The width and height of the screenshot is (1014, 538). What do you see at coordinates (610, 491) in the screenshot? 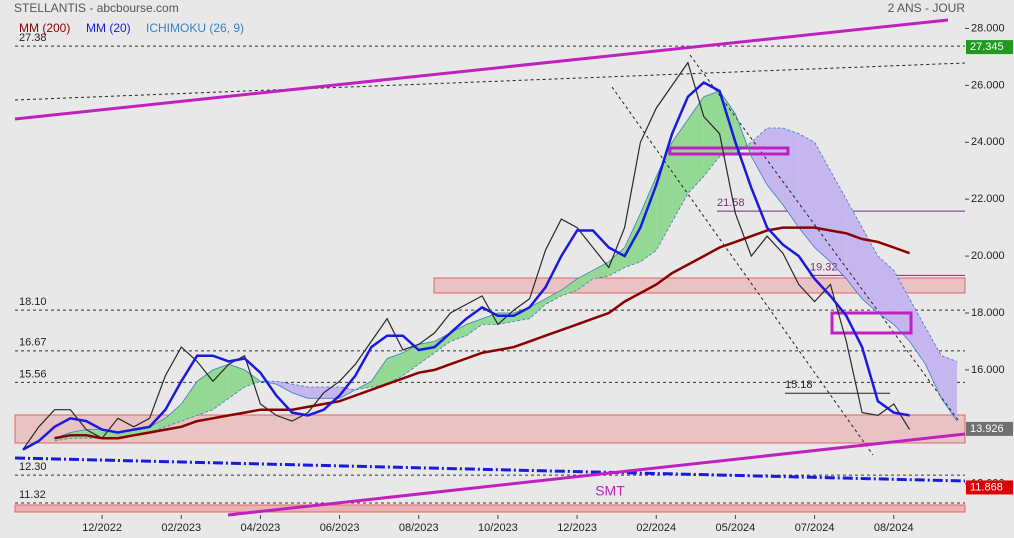
I see `annotation: SMT` at bounding box center [610, 491].